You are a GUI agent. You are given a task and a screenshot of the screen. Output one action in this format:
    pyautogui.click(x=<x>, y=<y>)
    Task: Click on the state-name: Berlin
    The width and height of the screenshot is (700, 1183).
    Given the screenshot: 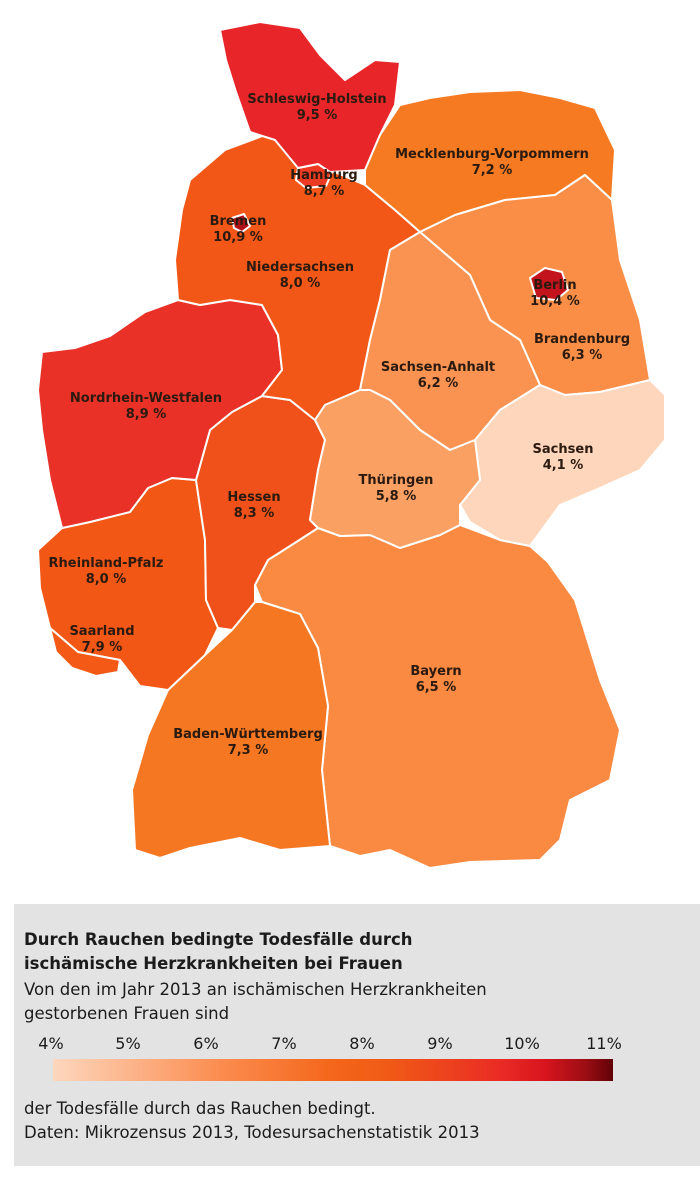 What is the action you would take?
    pyautogui.click(x=555, y=285)
    